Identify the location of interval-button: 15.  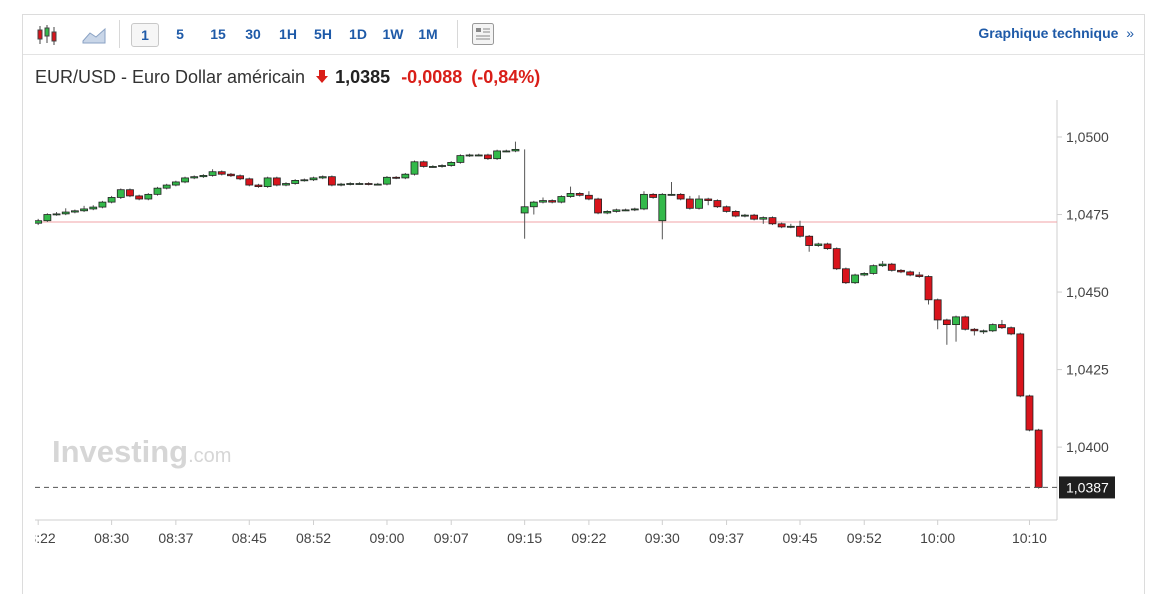
(218, 34).